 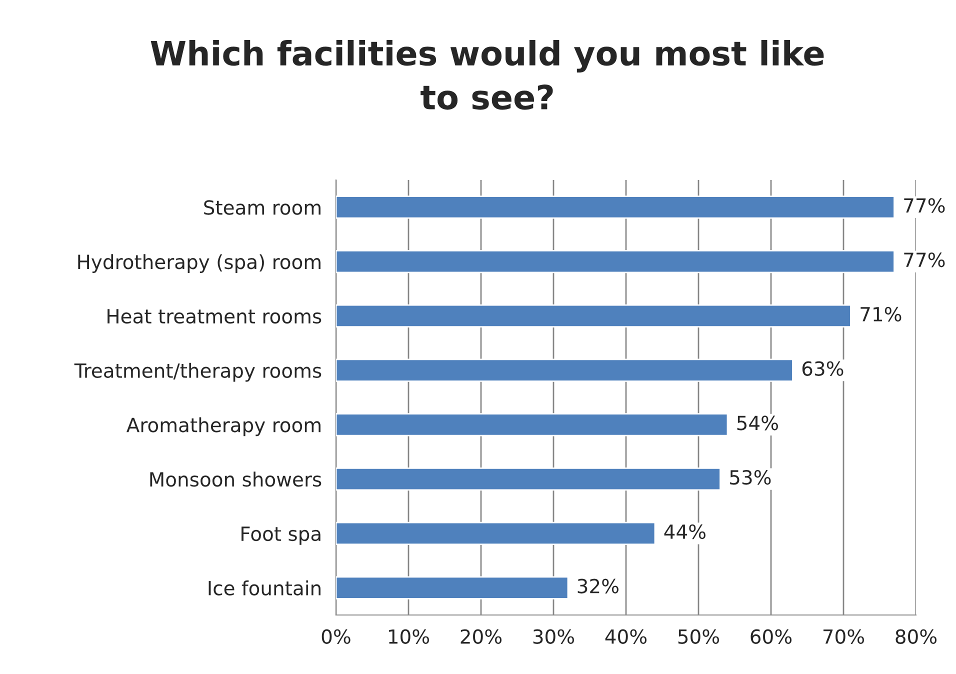 I want to click on data-label: 44%, so click(x=685, y=532).